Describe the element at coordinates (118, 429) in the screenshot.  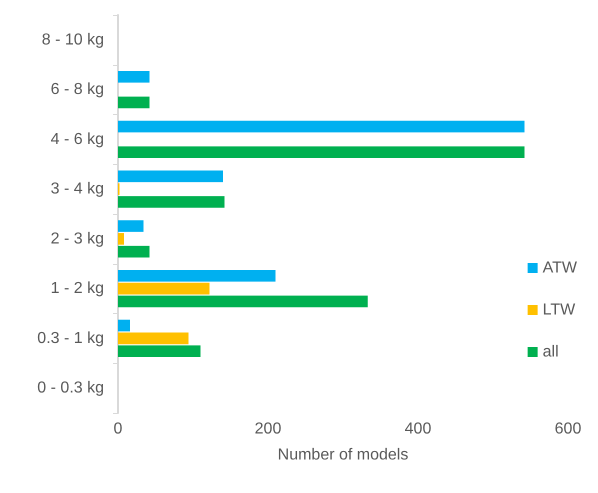
I see `x-tick-label: 0` at that location.